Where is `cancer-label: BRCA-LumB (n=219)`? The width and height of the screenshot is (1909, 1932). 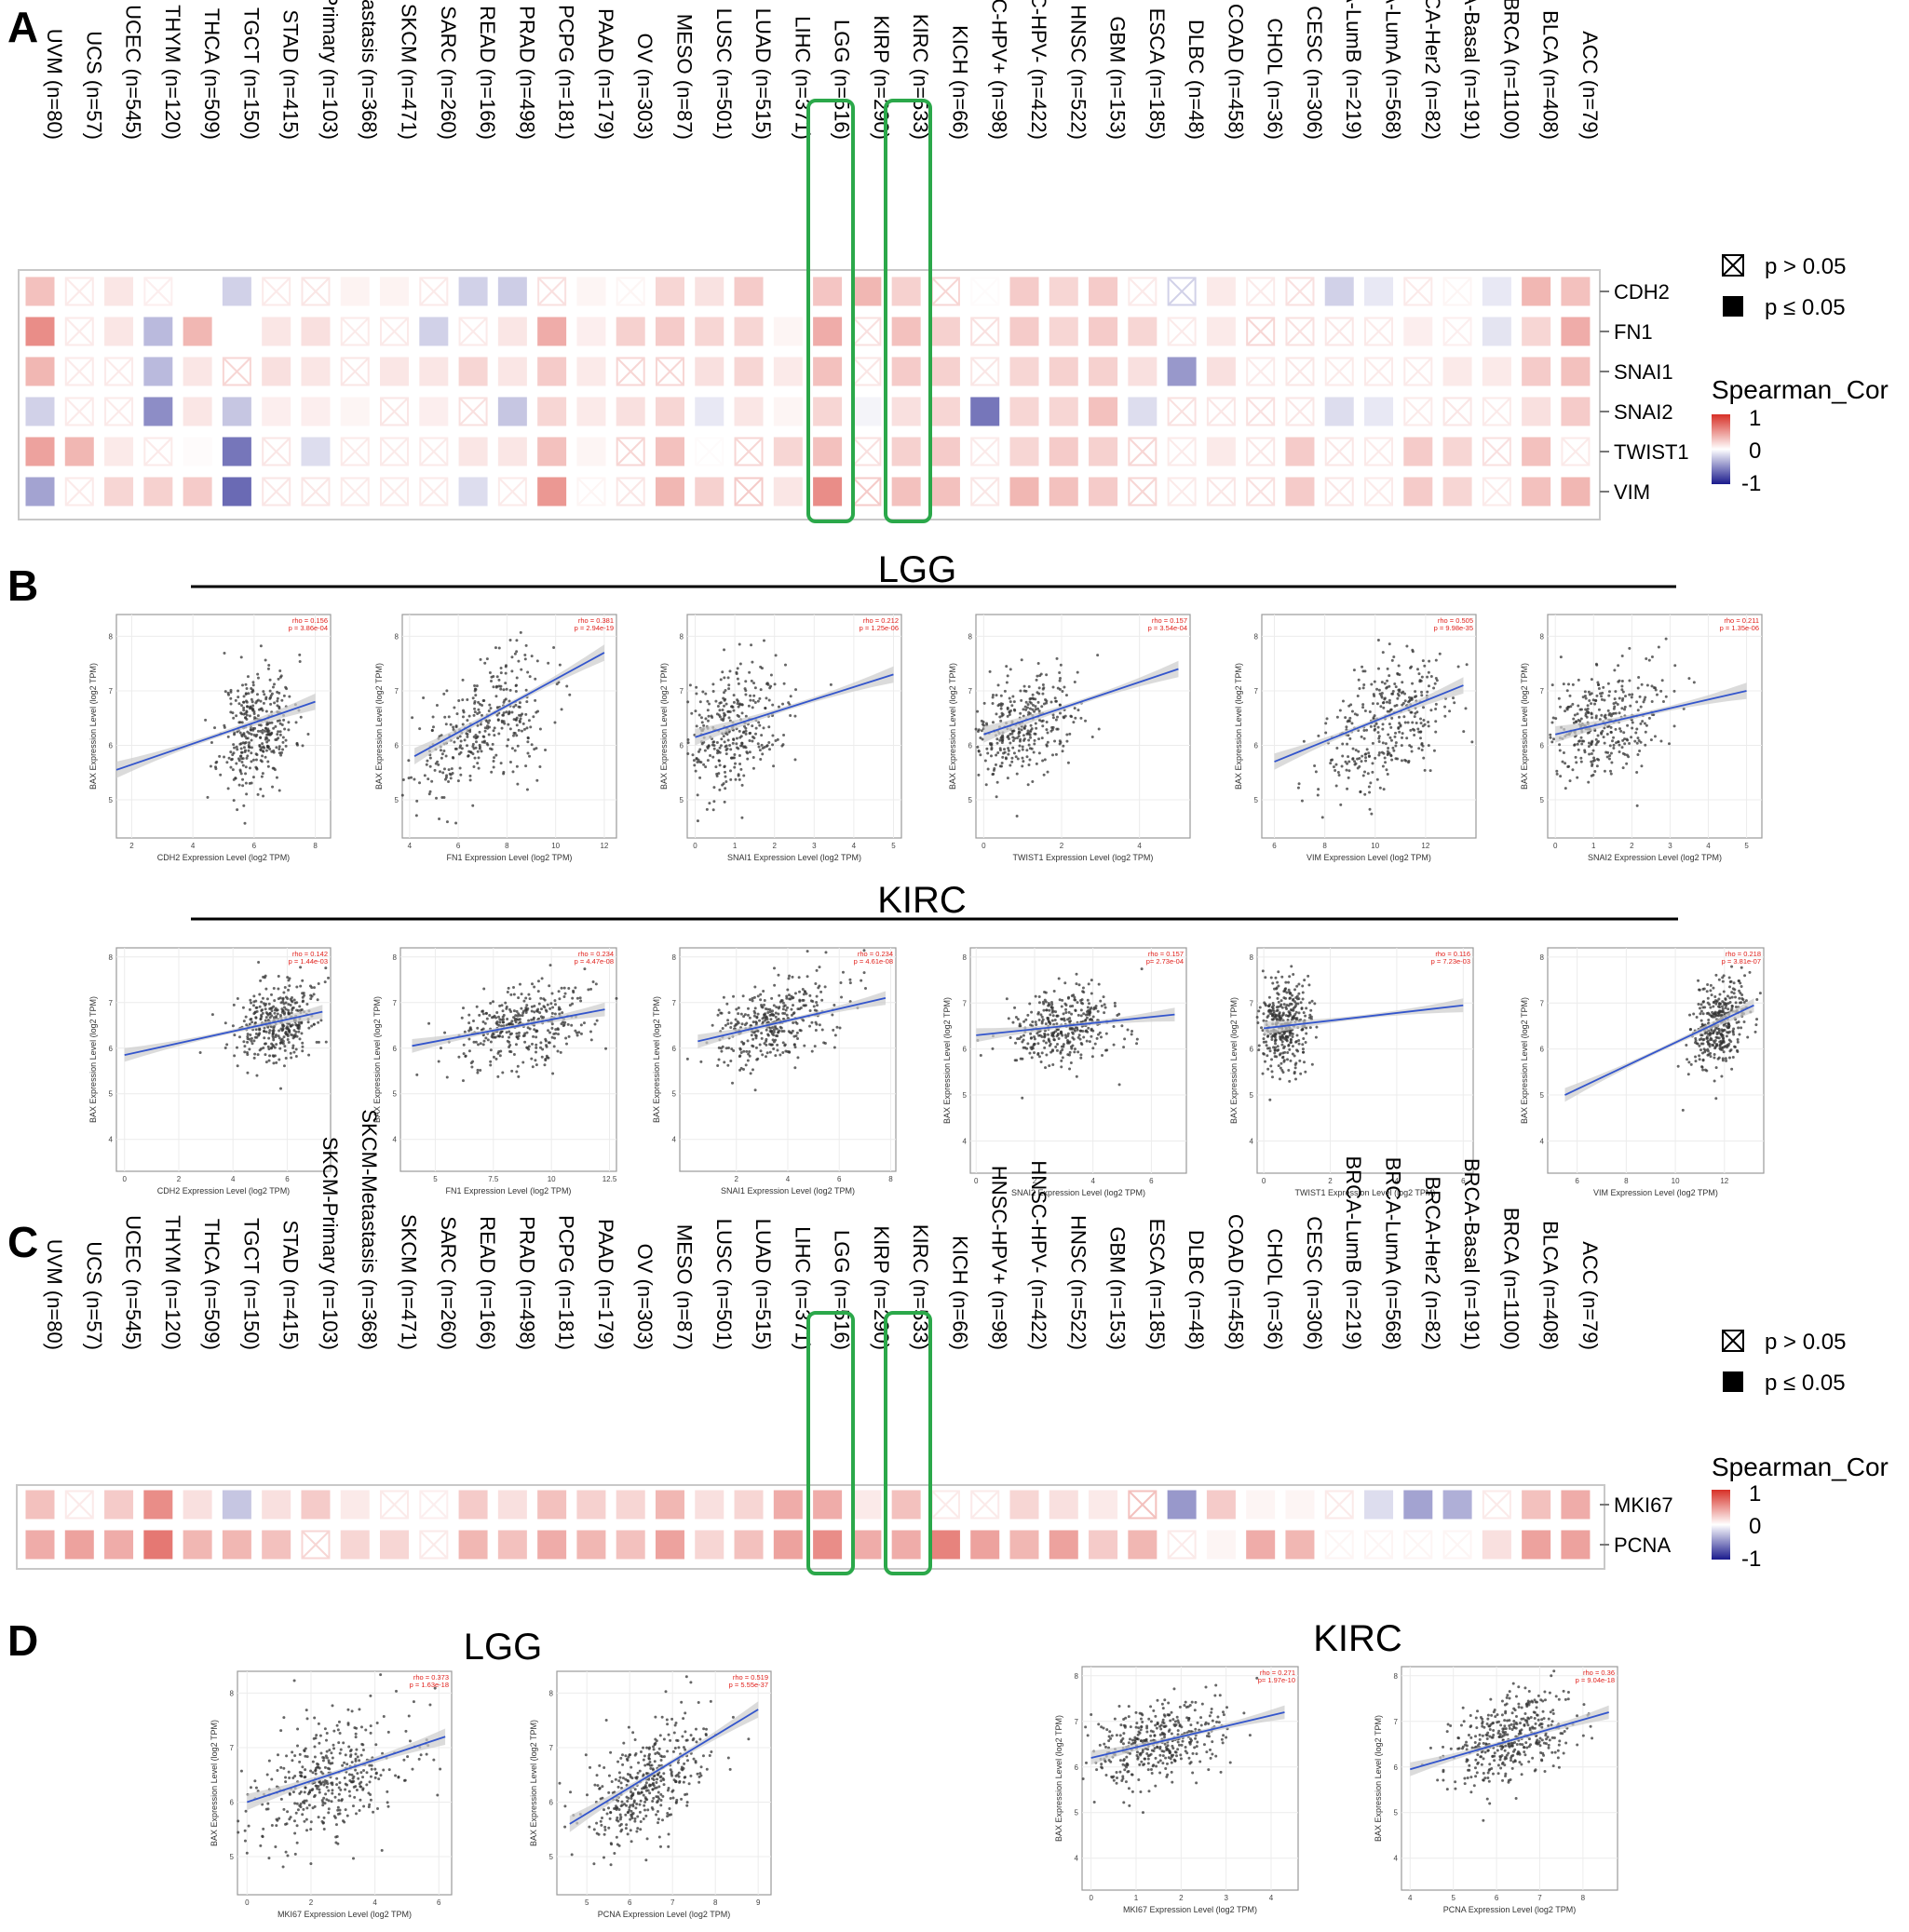 cancer-label: BRCA-LumB (n=219) is located at coordinates (1353, 70).